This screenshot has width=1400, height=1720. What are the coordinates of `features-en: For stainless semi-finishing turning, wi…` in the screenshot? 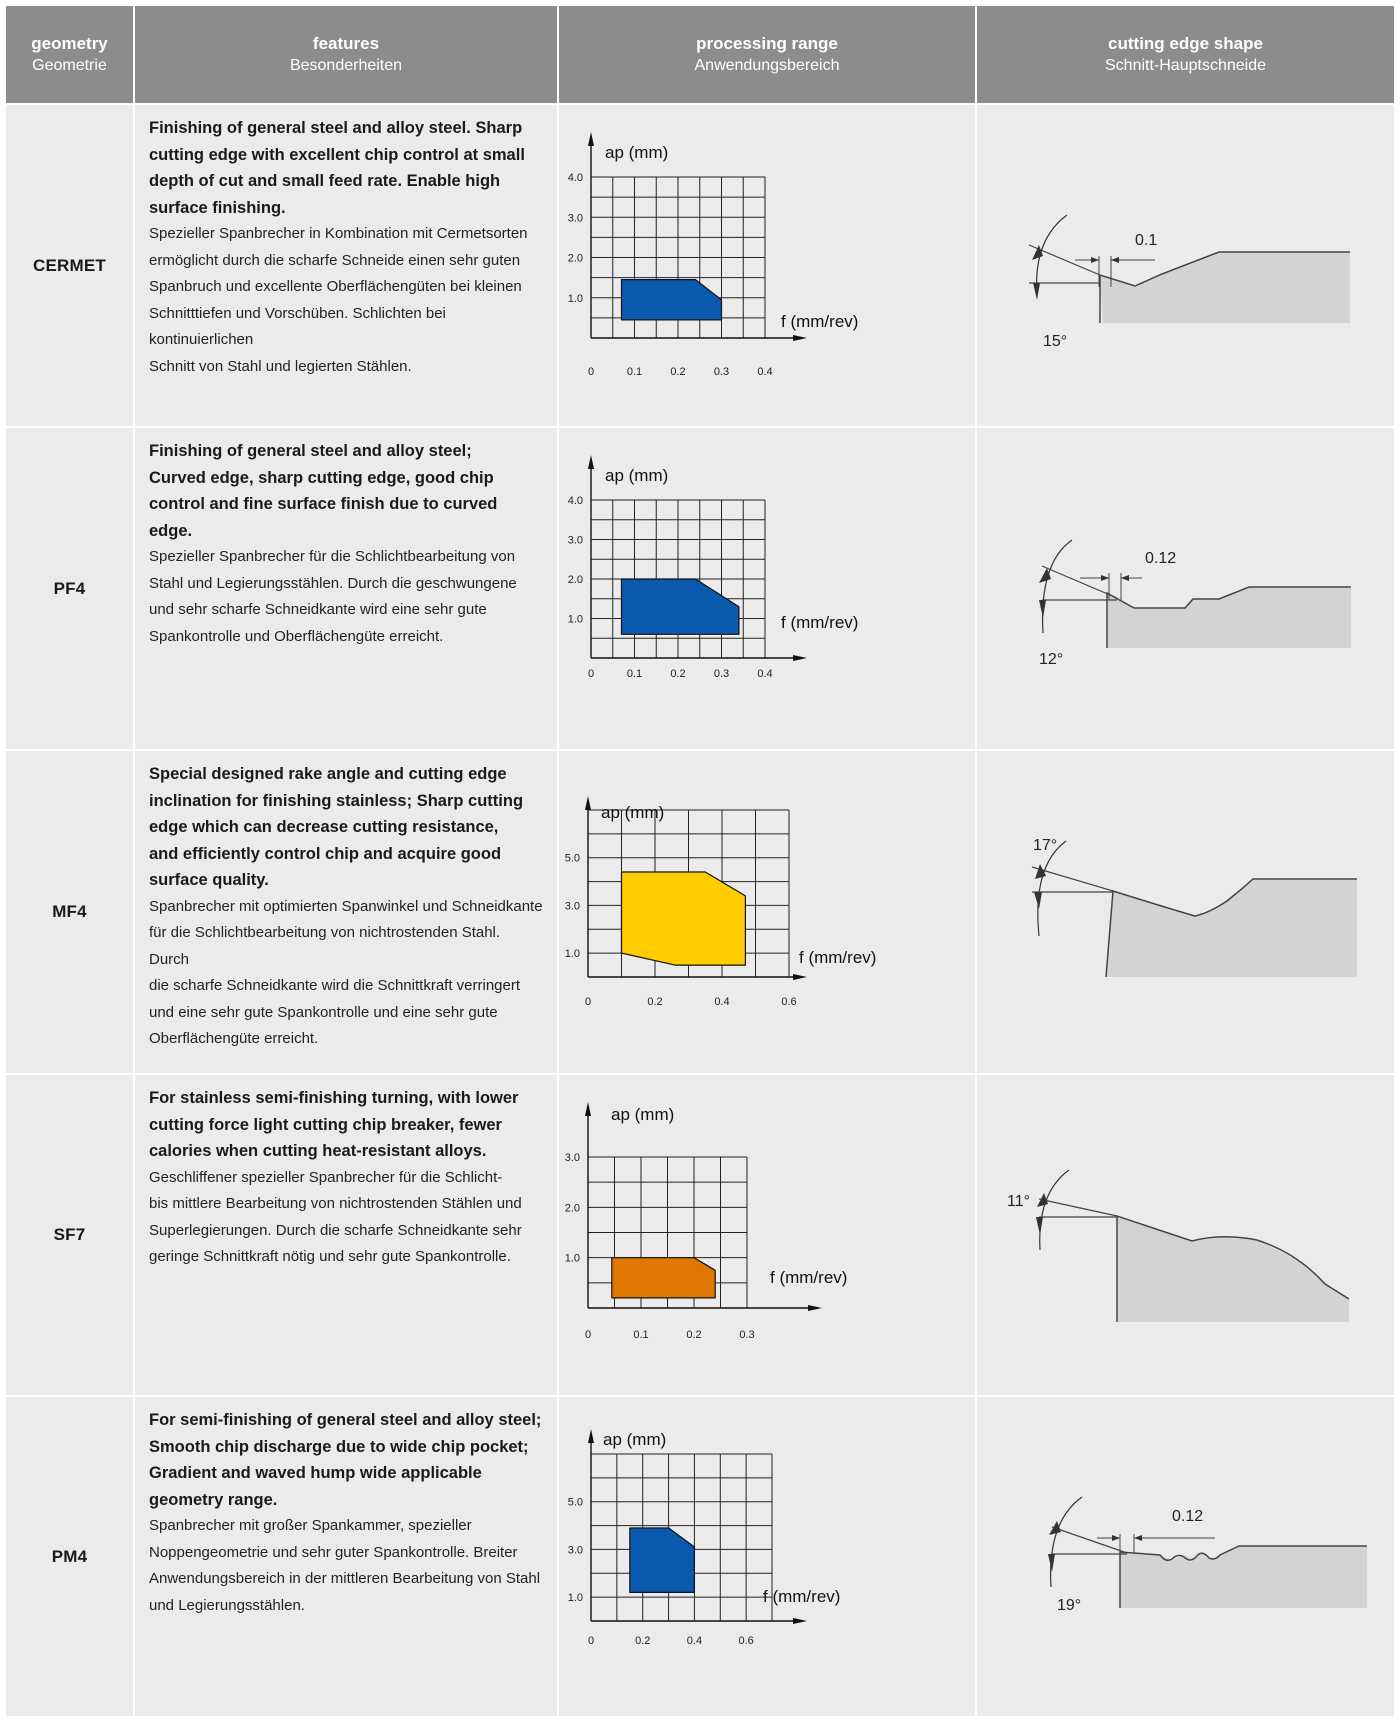 It's located at (334, 1124).